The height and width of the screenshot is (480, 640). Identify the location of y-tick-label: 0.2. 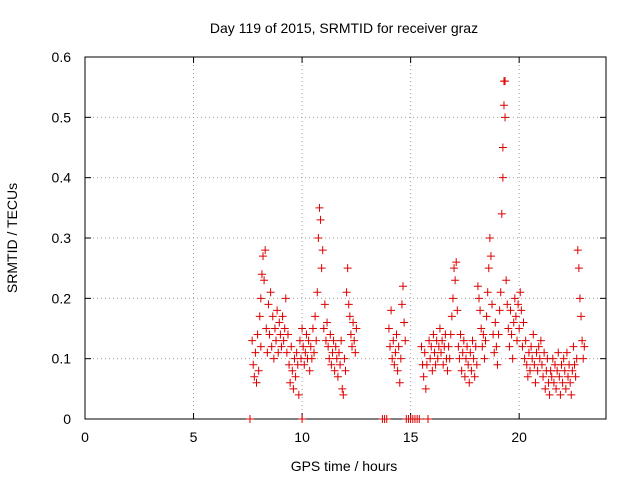
(62, 298).